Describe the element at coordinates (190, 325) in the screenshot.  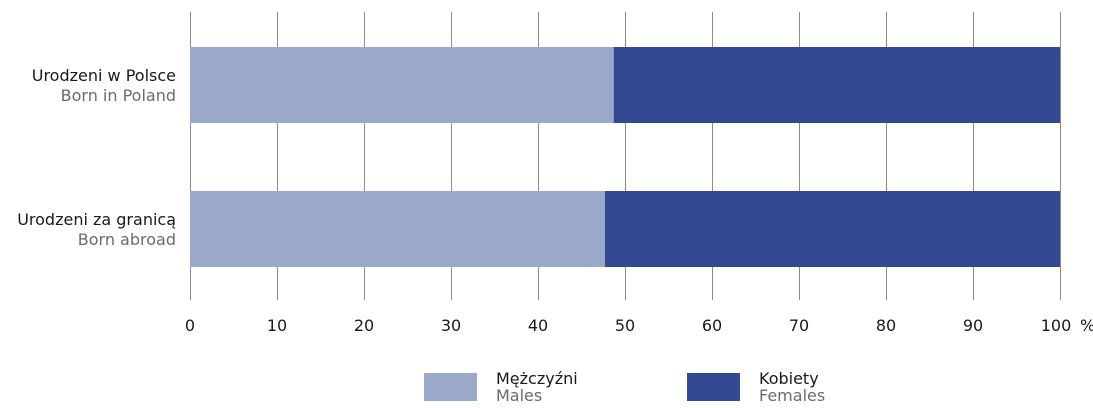
I see `x-tick-label-0: 0` at that location.